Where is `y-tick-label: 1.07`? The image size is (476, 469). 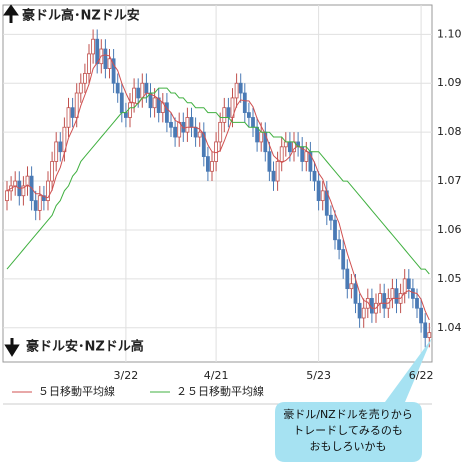 y-tick-label: 1.07 is located at coordinates (449, 180).